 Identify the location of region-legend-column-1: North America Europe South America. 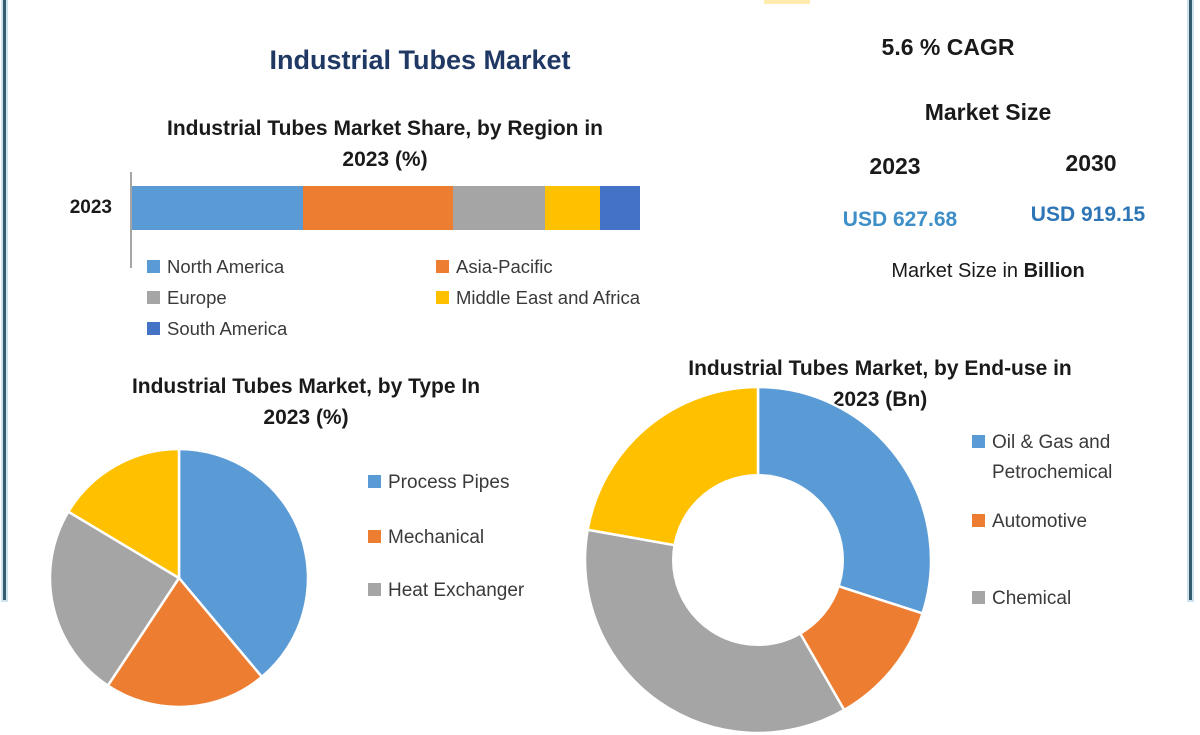
(217, 298).